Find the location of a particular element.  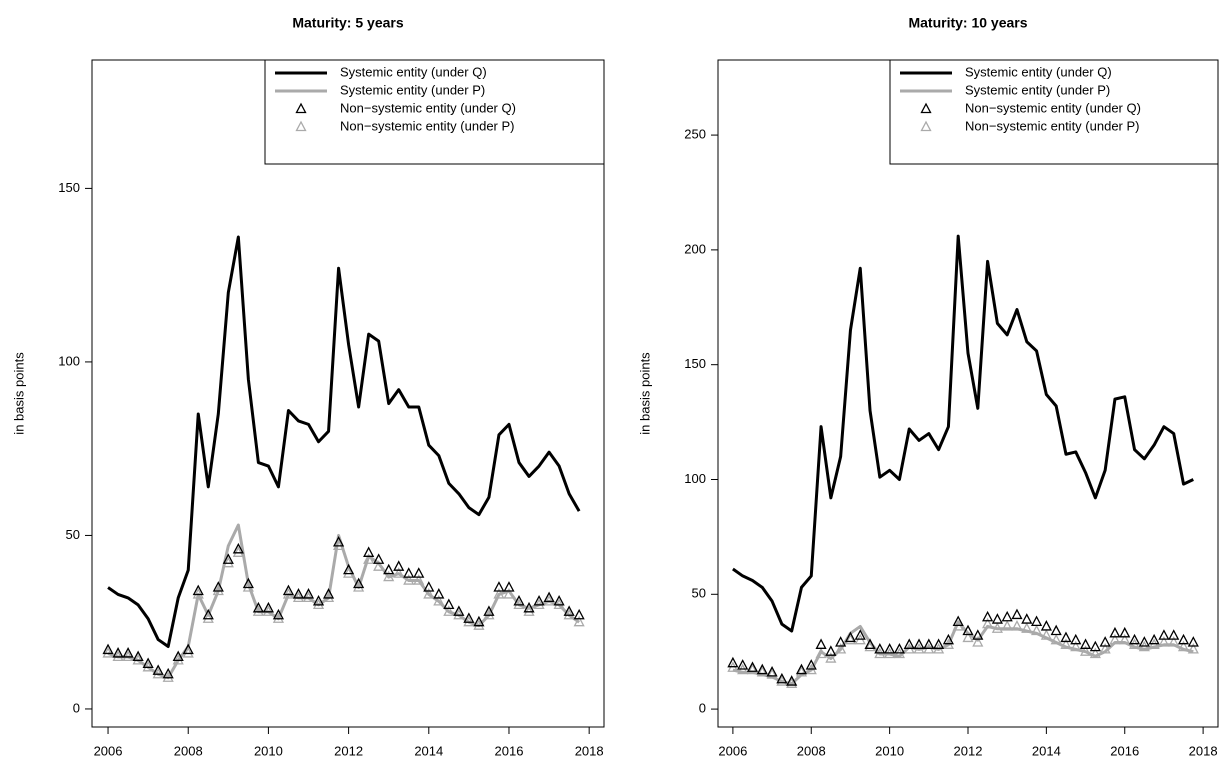

y-axis-label: in basis points is located at coordinates (644, 393).